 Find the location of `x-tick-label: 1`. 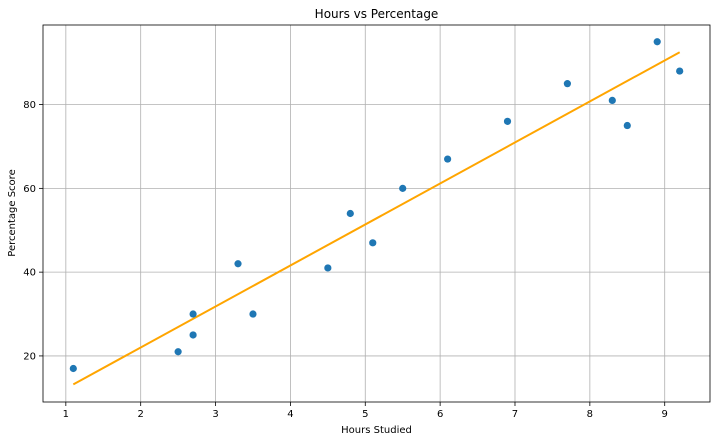

x-tick-label: 1 is located at coordinates (66, 414).